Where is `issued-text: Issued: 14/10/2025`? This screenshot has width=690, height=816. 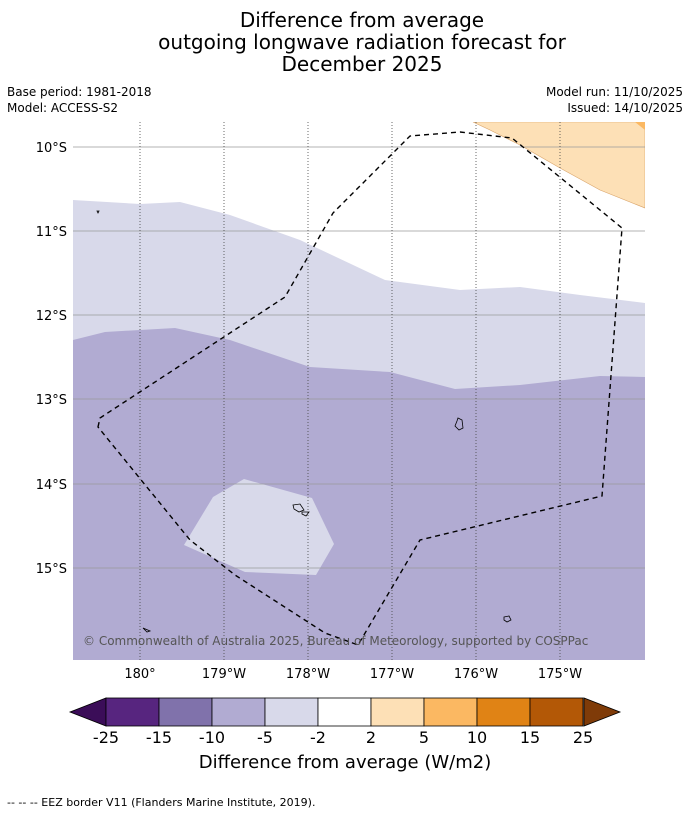 issued-text: Issued: 14/10/2025 is located at coordinates (625, 108).